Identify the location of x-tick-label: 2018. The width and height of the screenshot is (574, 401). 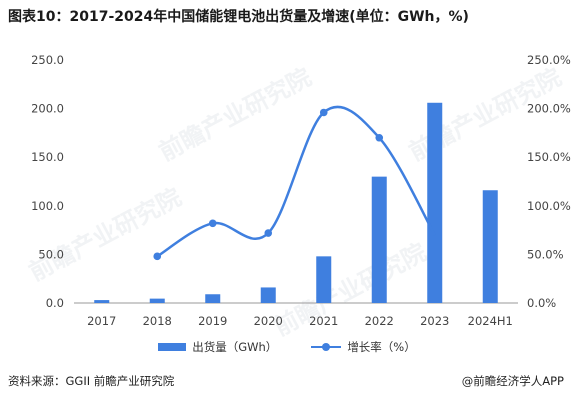
(157, 321).